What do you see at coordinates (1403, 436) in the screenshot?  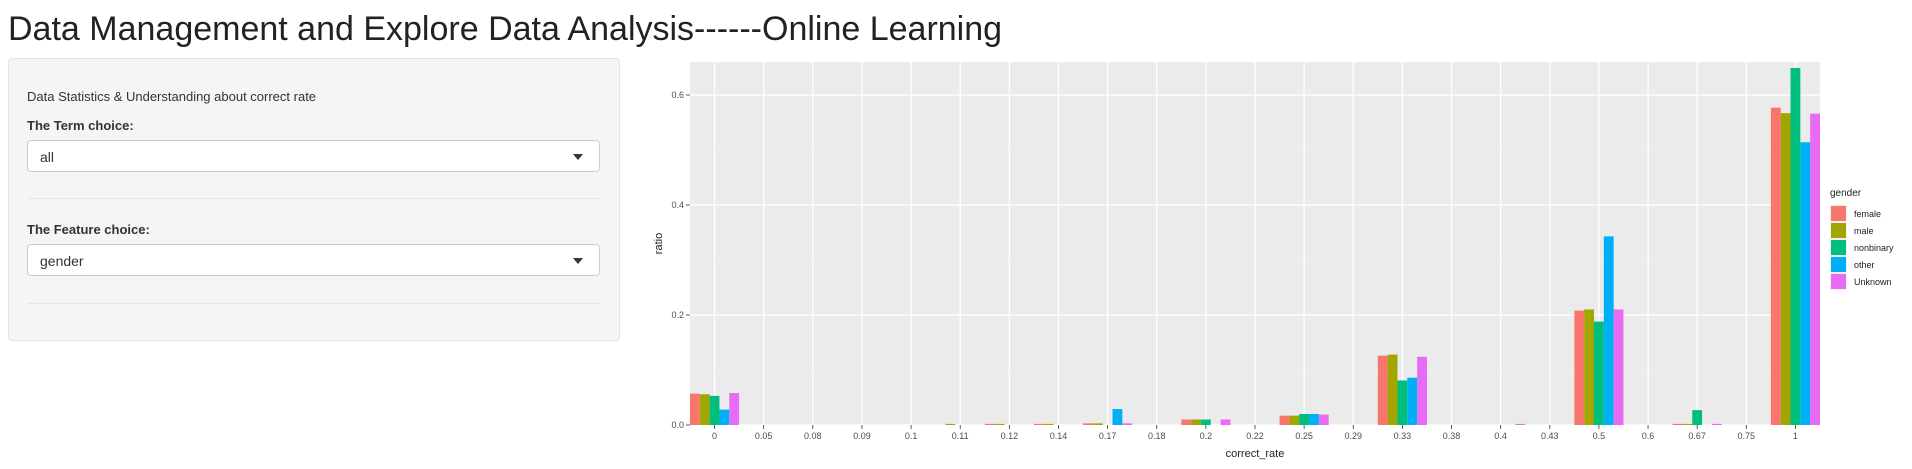 I see `x-tick-label: 0.33` at bounding box center [1403, 436].